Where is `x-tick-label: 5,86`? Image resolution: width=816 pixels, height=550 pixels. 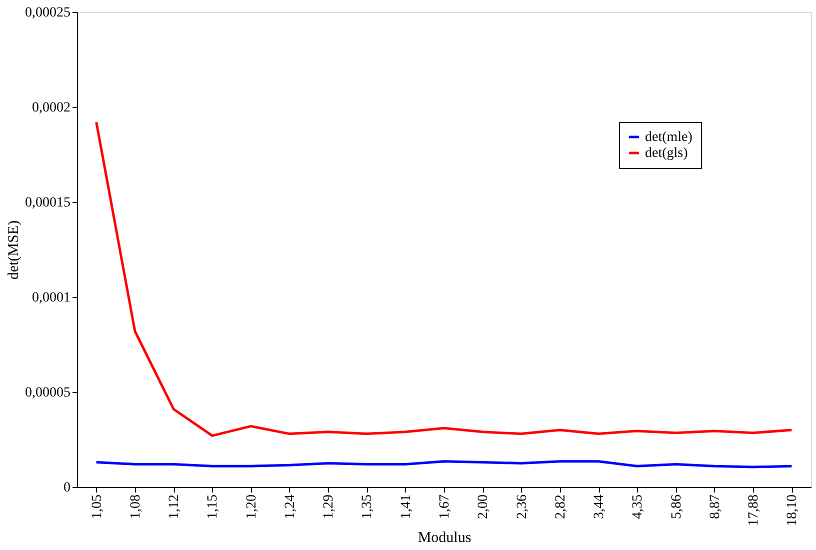
x-tick-label: 5,86 is located at coordinates (676, 506).